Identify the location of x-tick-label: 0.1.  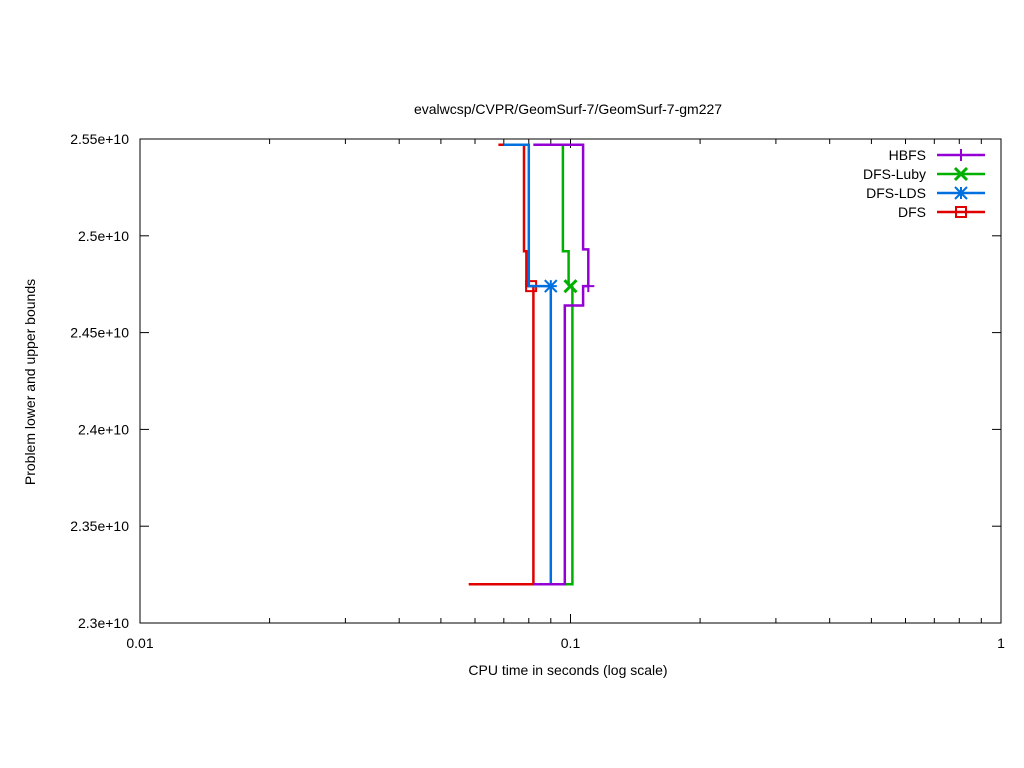
(571, 643).